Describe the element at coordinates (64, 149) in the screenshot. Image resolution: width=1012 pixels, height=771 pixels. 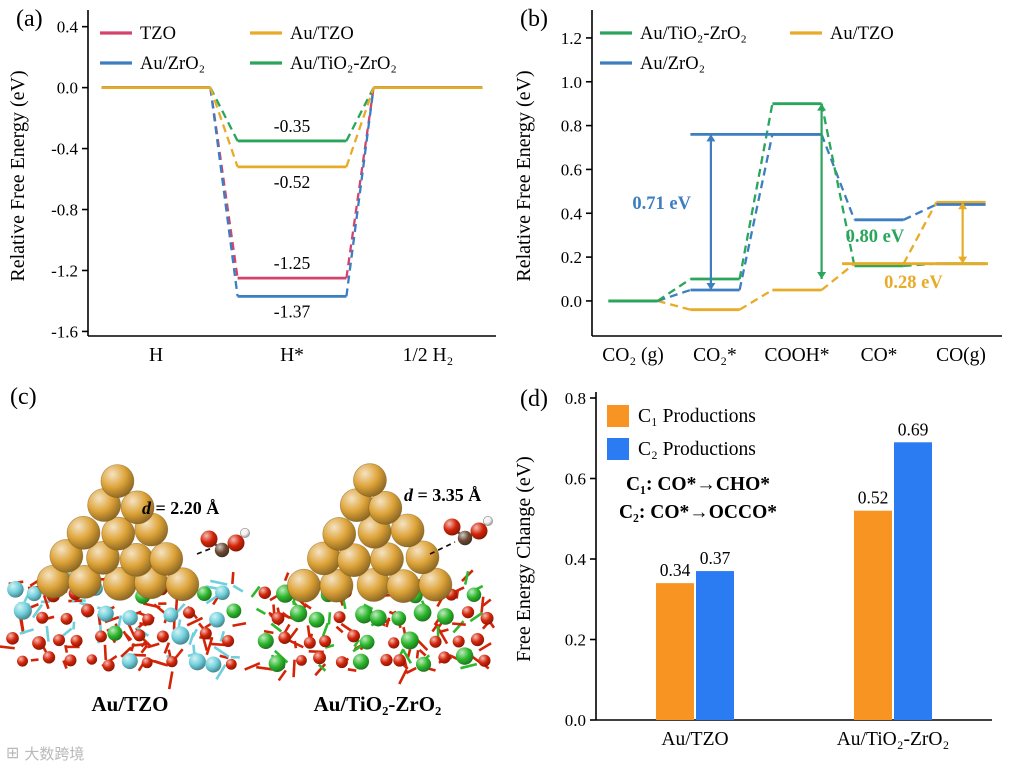
I see `svg-text: -0.4` at that location.